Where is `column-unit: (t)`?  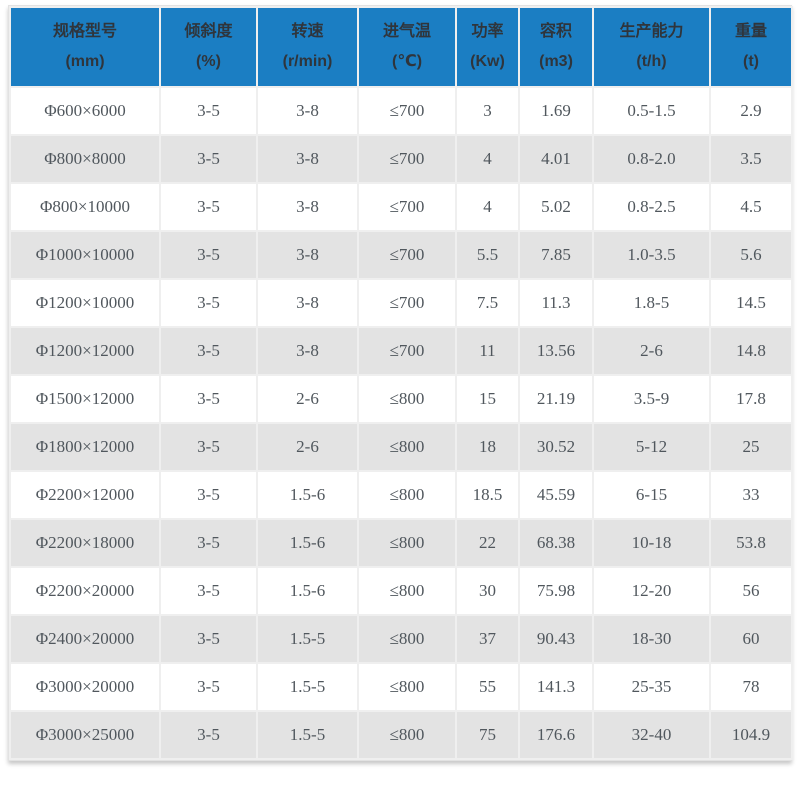
column-unit: (t) is located at coordinates (751, 61).